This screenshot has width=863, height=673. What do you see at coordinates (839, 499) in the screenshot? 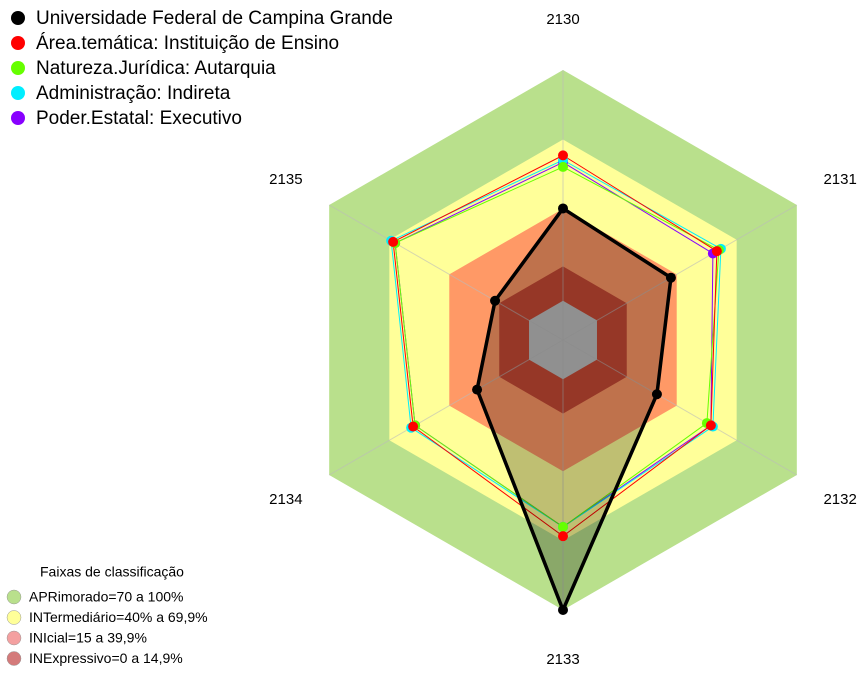
I see `axis-label: 2132` at bounding box center [839, 499].